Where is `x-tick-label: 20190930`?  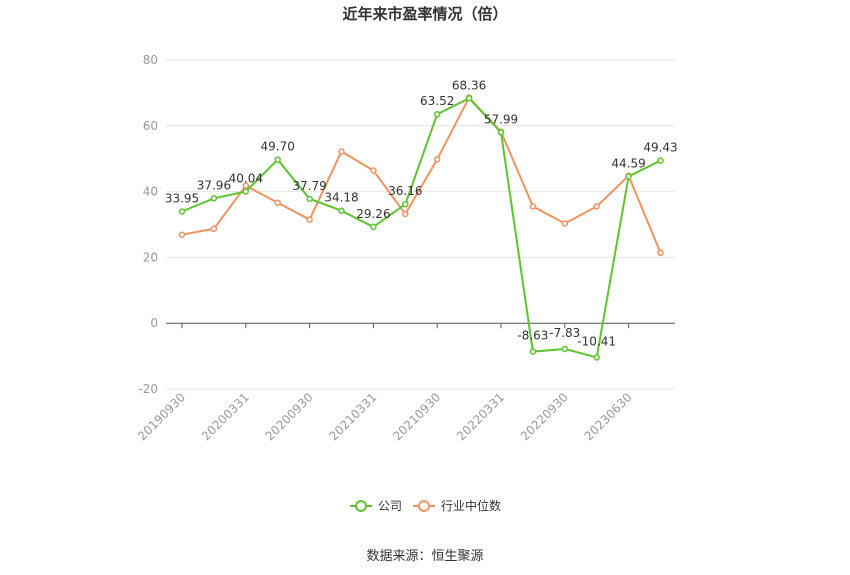 x-tick-label: 20190930 is located at coordinates (161, 416).